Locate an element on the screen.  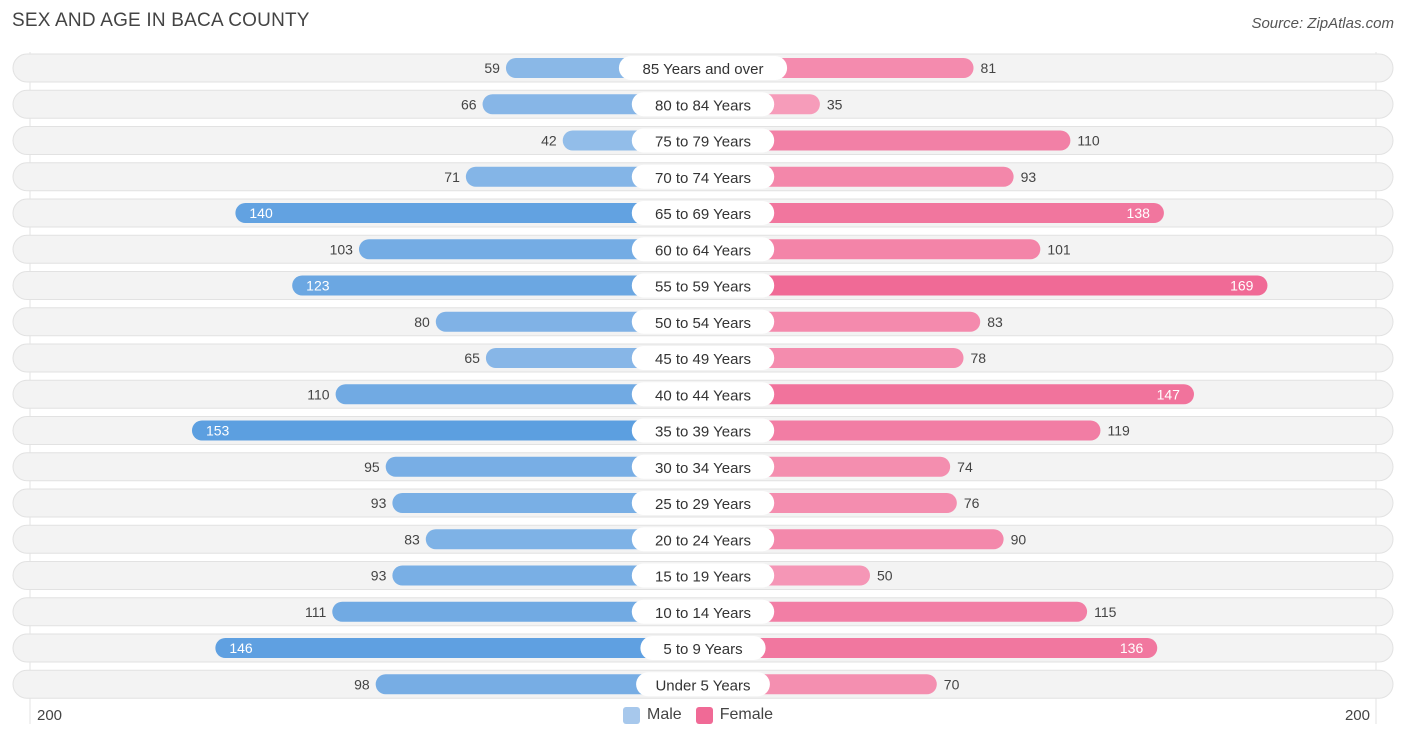
female-value-label: 35 is located at coordinates (835, 104).